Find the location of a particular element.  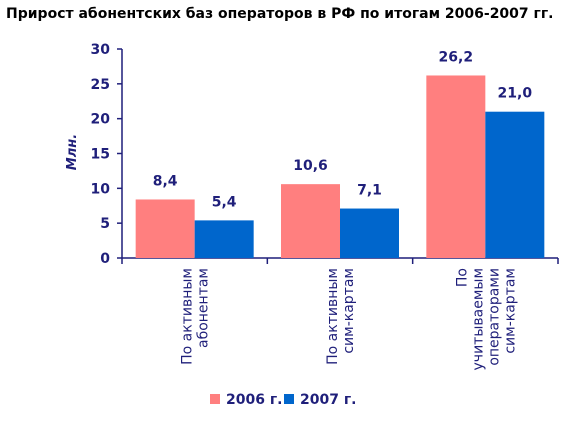

category-label-line: По is located at coordinates (462, 277).